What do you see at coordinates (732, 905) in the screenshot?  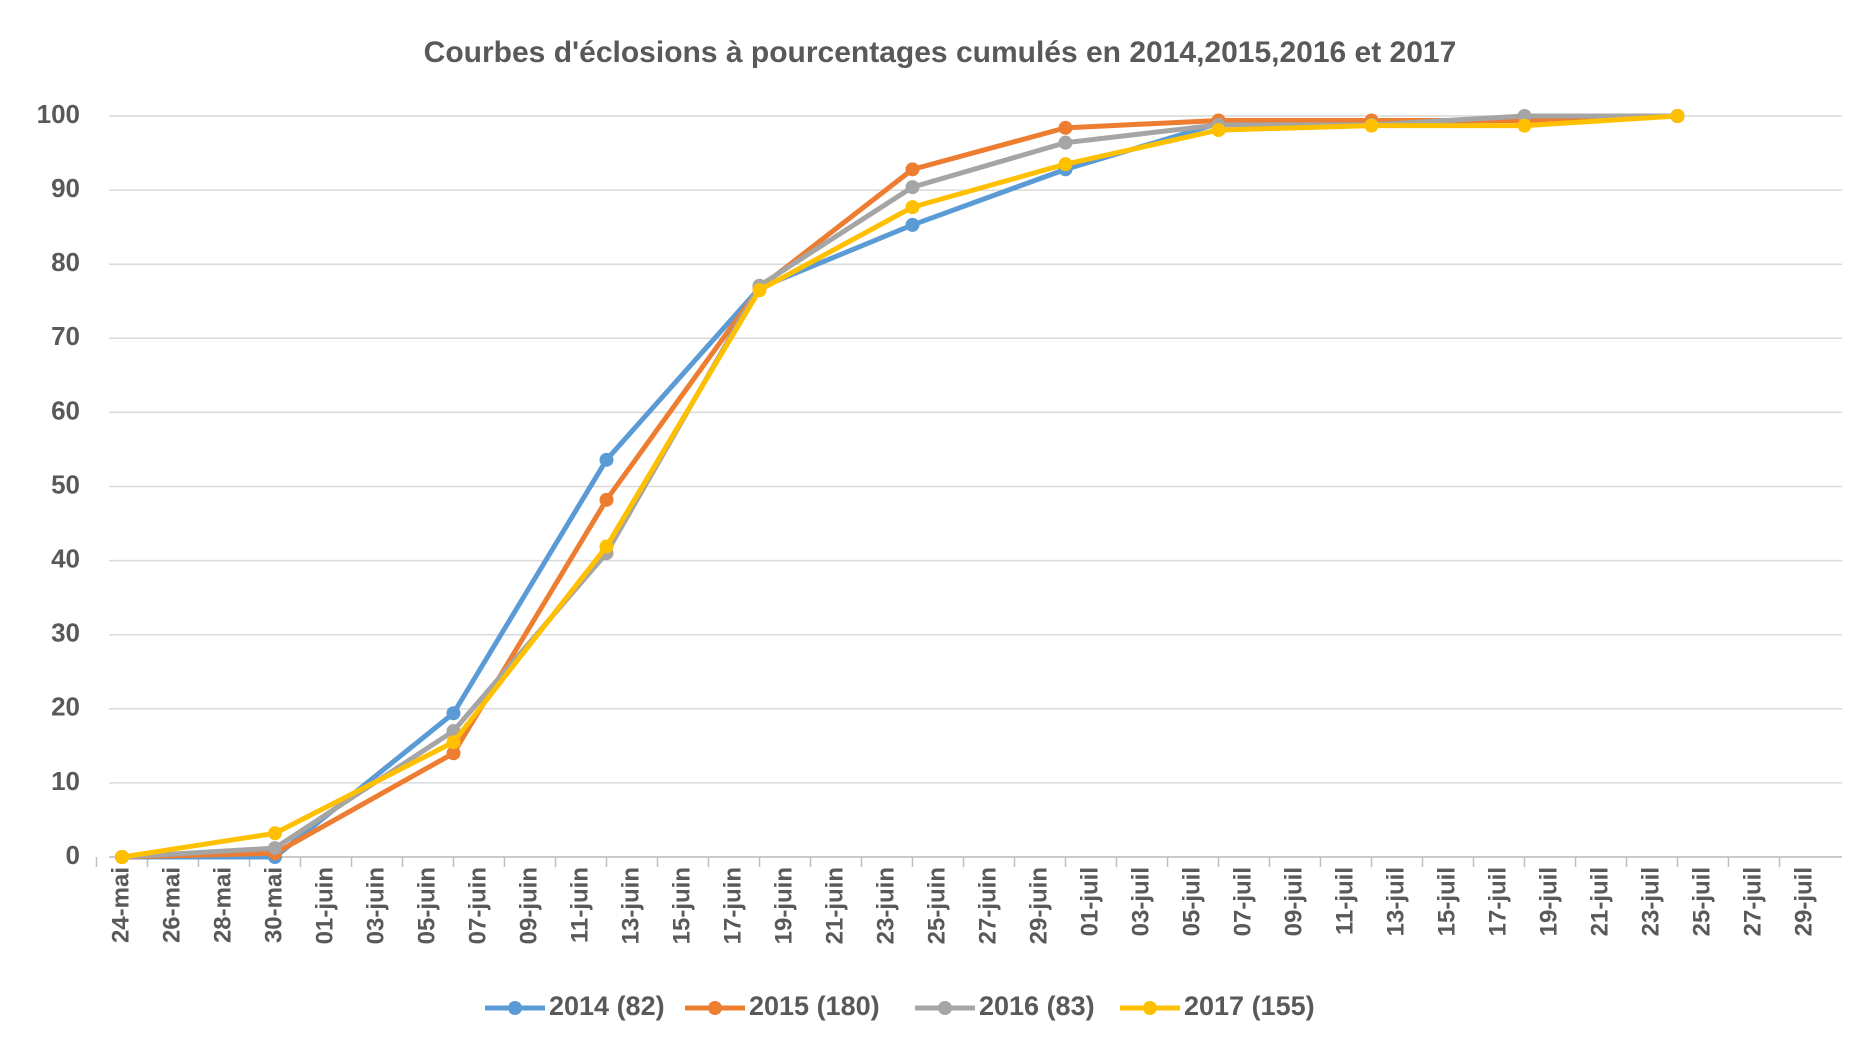 I see `x-tick-label: 17-juin` at bounding box center [732, 905].